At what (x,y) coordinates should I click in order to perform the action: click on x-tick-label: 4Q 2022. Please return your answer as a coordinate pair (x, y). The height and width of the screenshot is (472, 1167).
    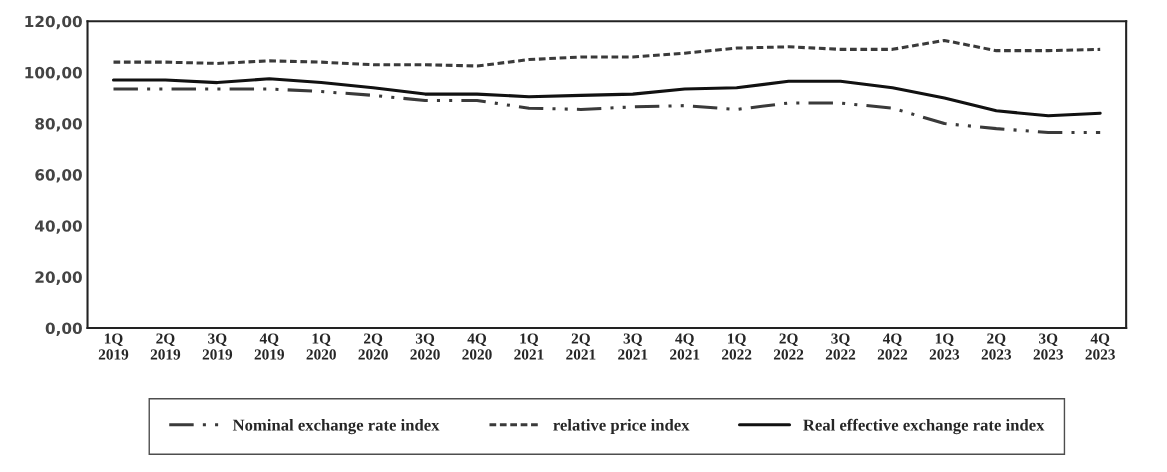
    Looking at the image, I should click on (892, 346).